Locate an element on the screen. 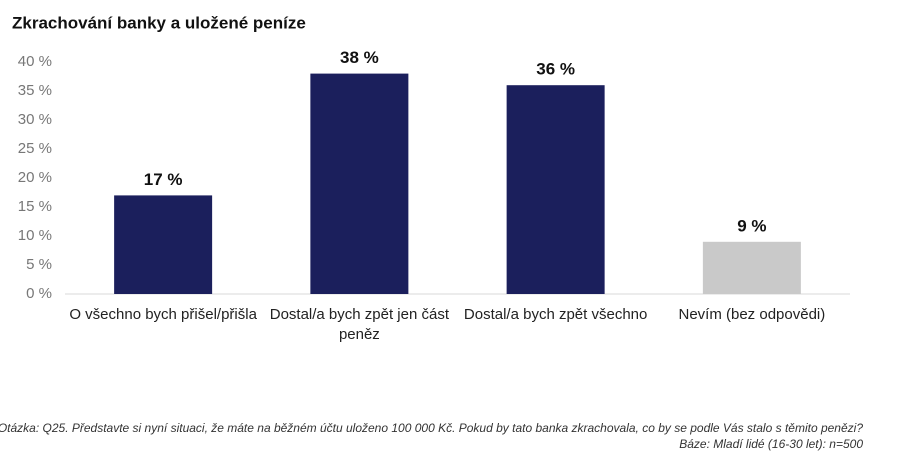 The image size is (910, 458). y-tick-label: 20 % is located at coordinates (35, 177).